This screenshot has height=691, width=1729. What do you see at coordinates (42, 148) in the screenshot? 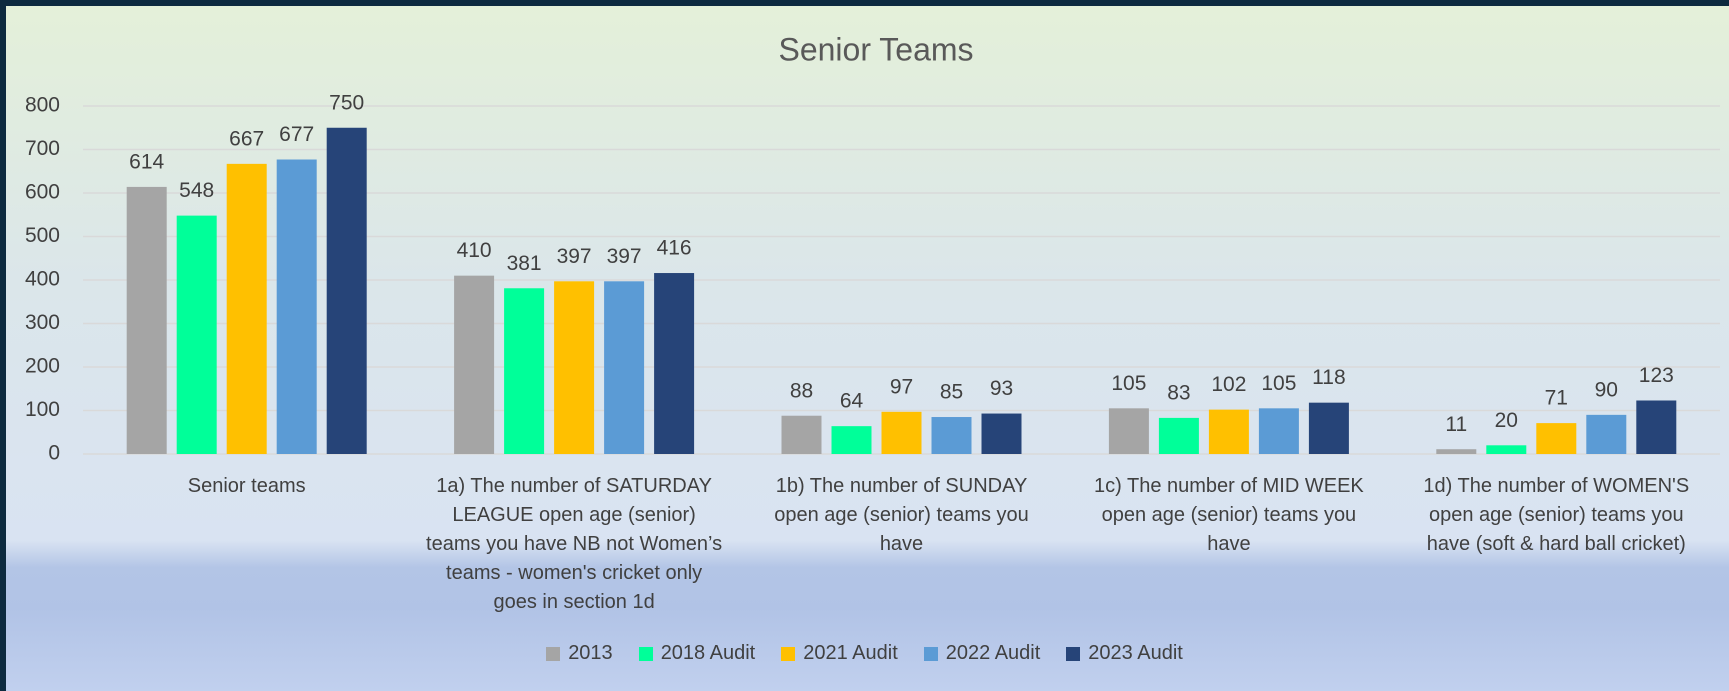
I see `y-tick-label: 700` at bounding box center [42, 148].